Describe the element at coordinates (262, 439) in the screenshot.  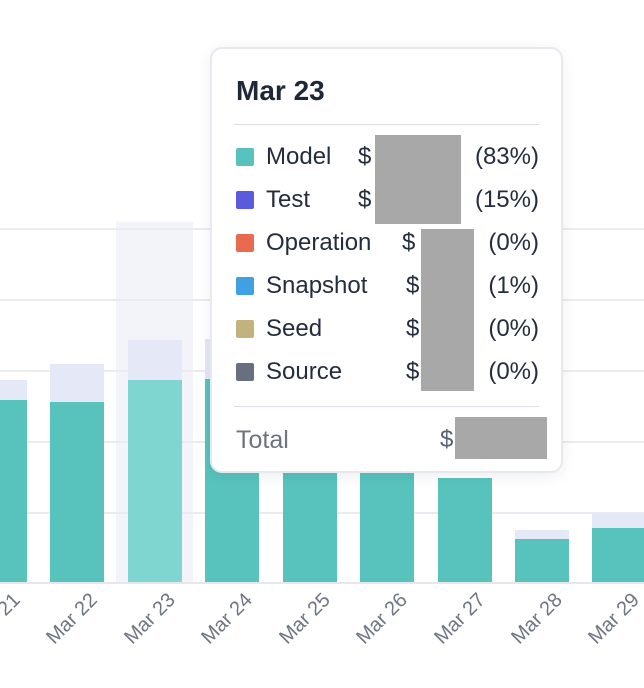
I see `total-label: Total` at that location.